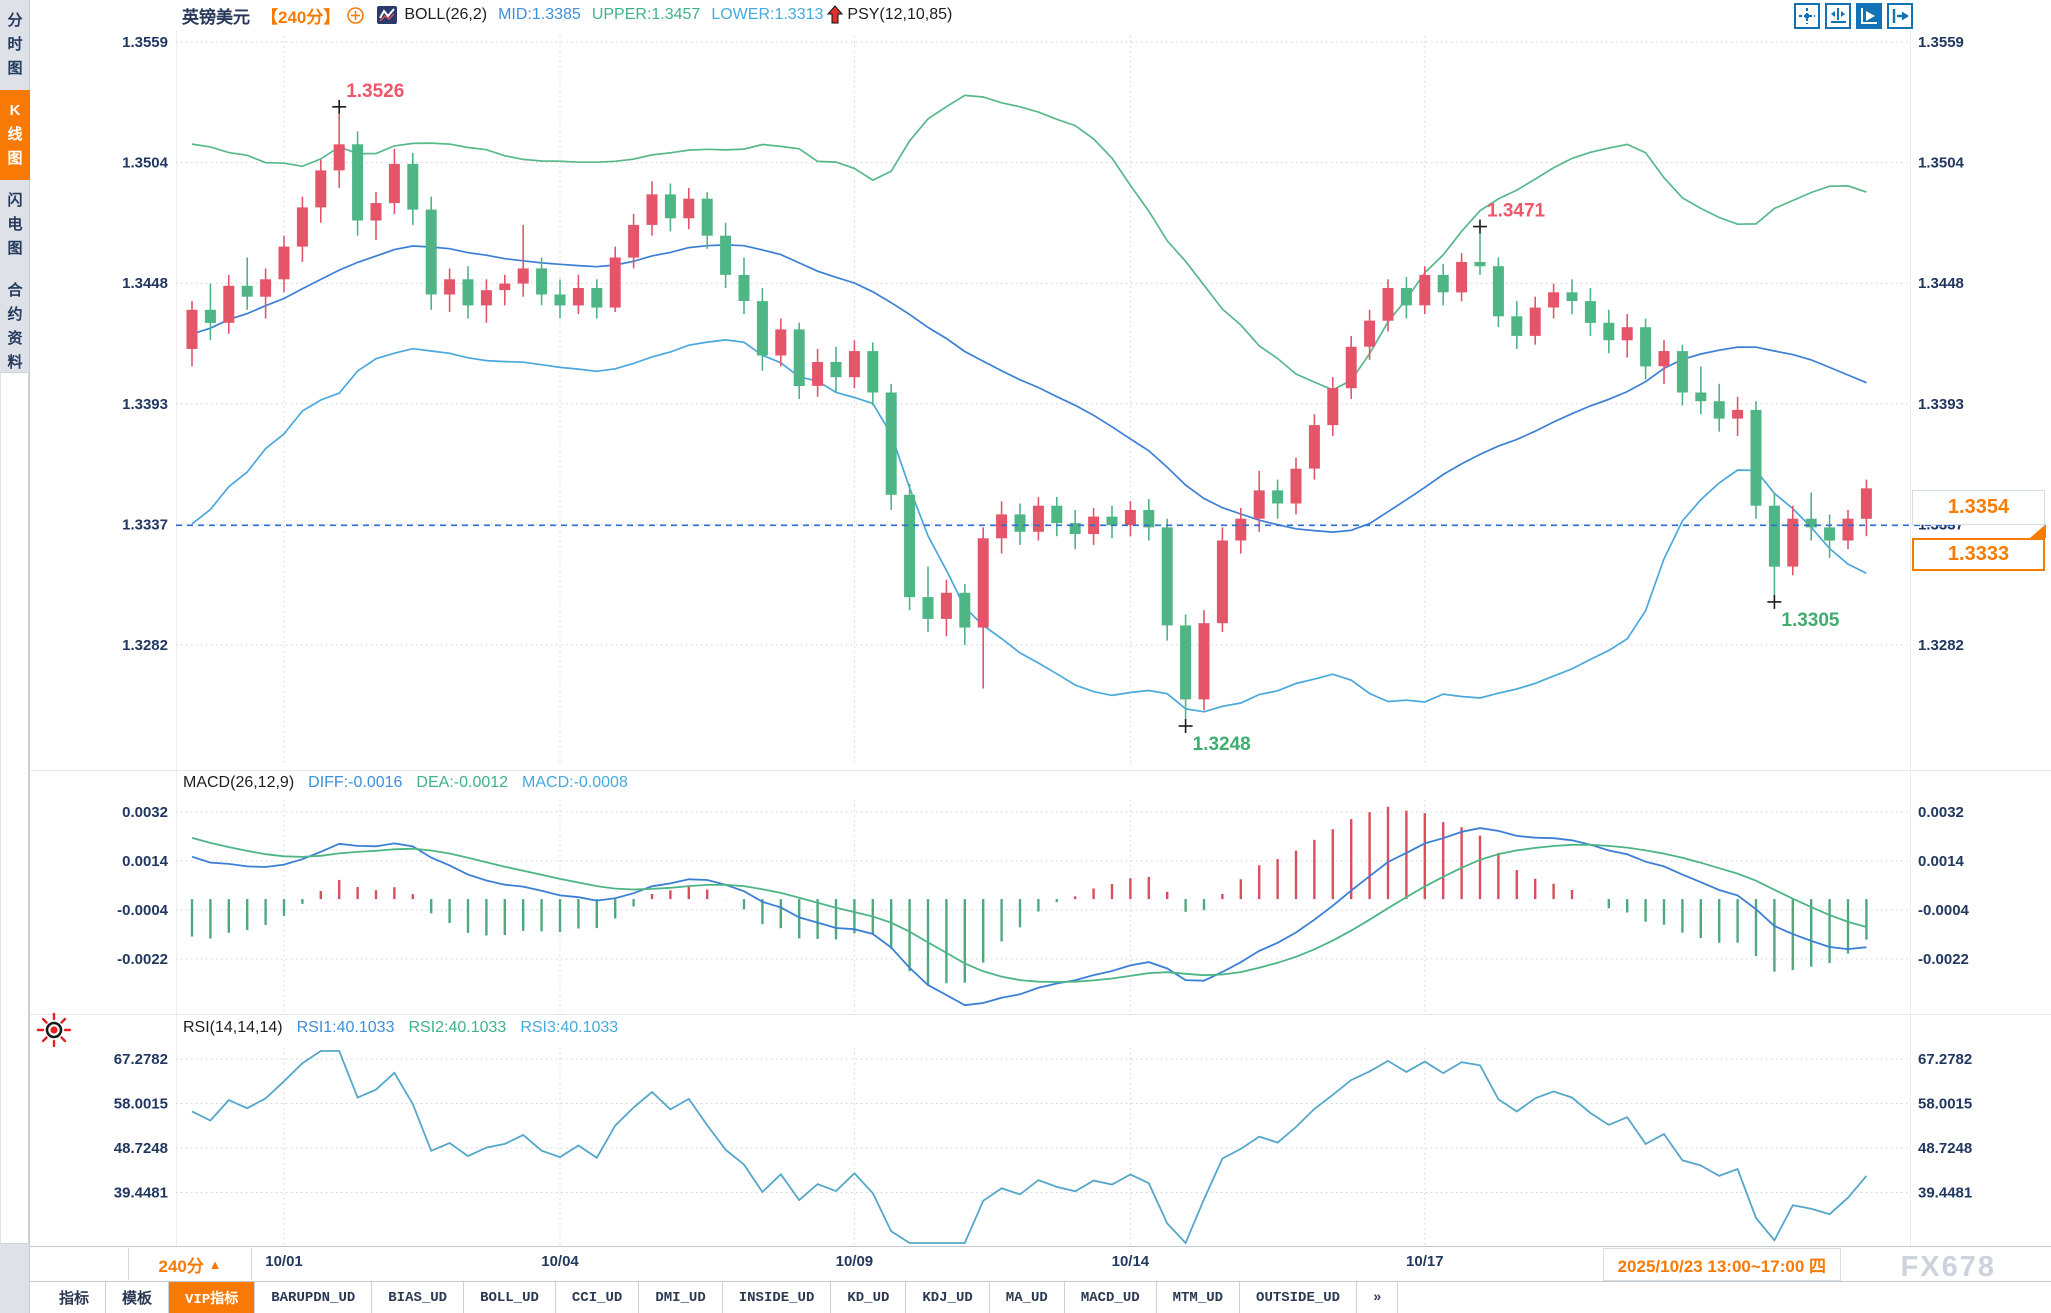 The image size is (2051, 1313). I want to click on tab-BIAS_UD: BIAS_UD, so click(418, 1297).